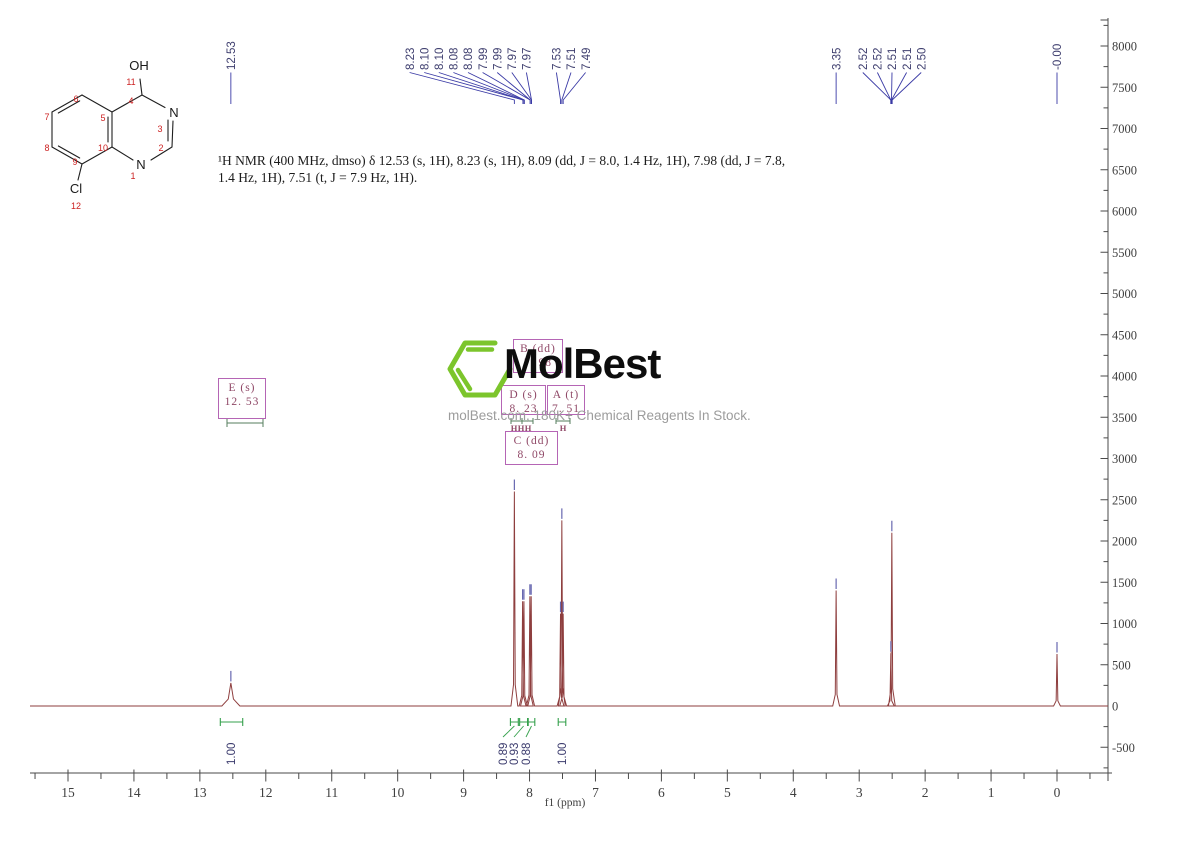 The height and width of the screenshot is (841, 1190). What do you see at coordinates (529, 792) in the screenshot?
I see `x-tick-label: 8` at bounding box center [529, 792].